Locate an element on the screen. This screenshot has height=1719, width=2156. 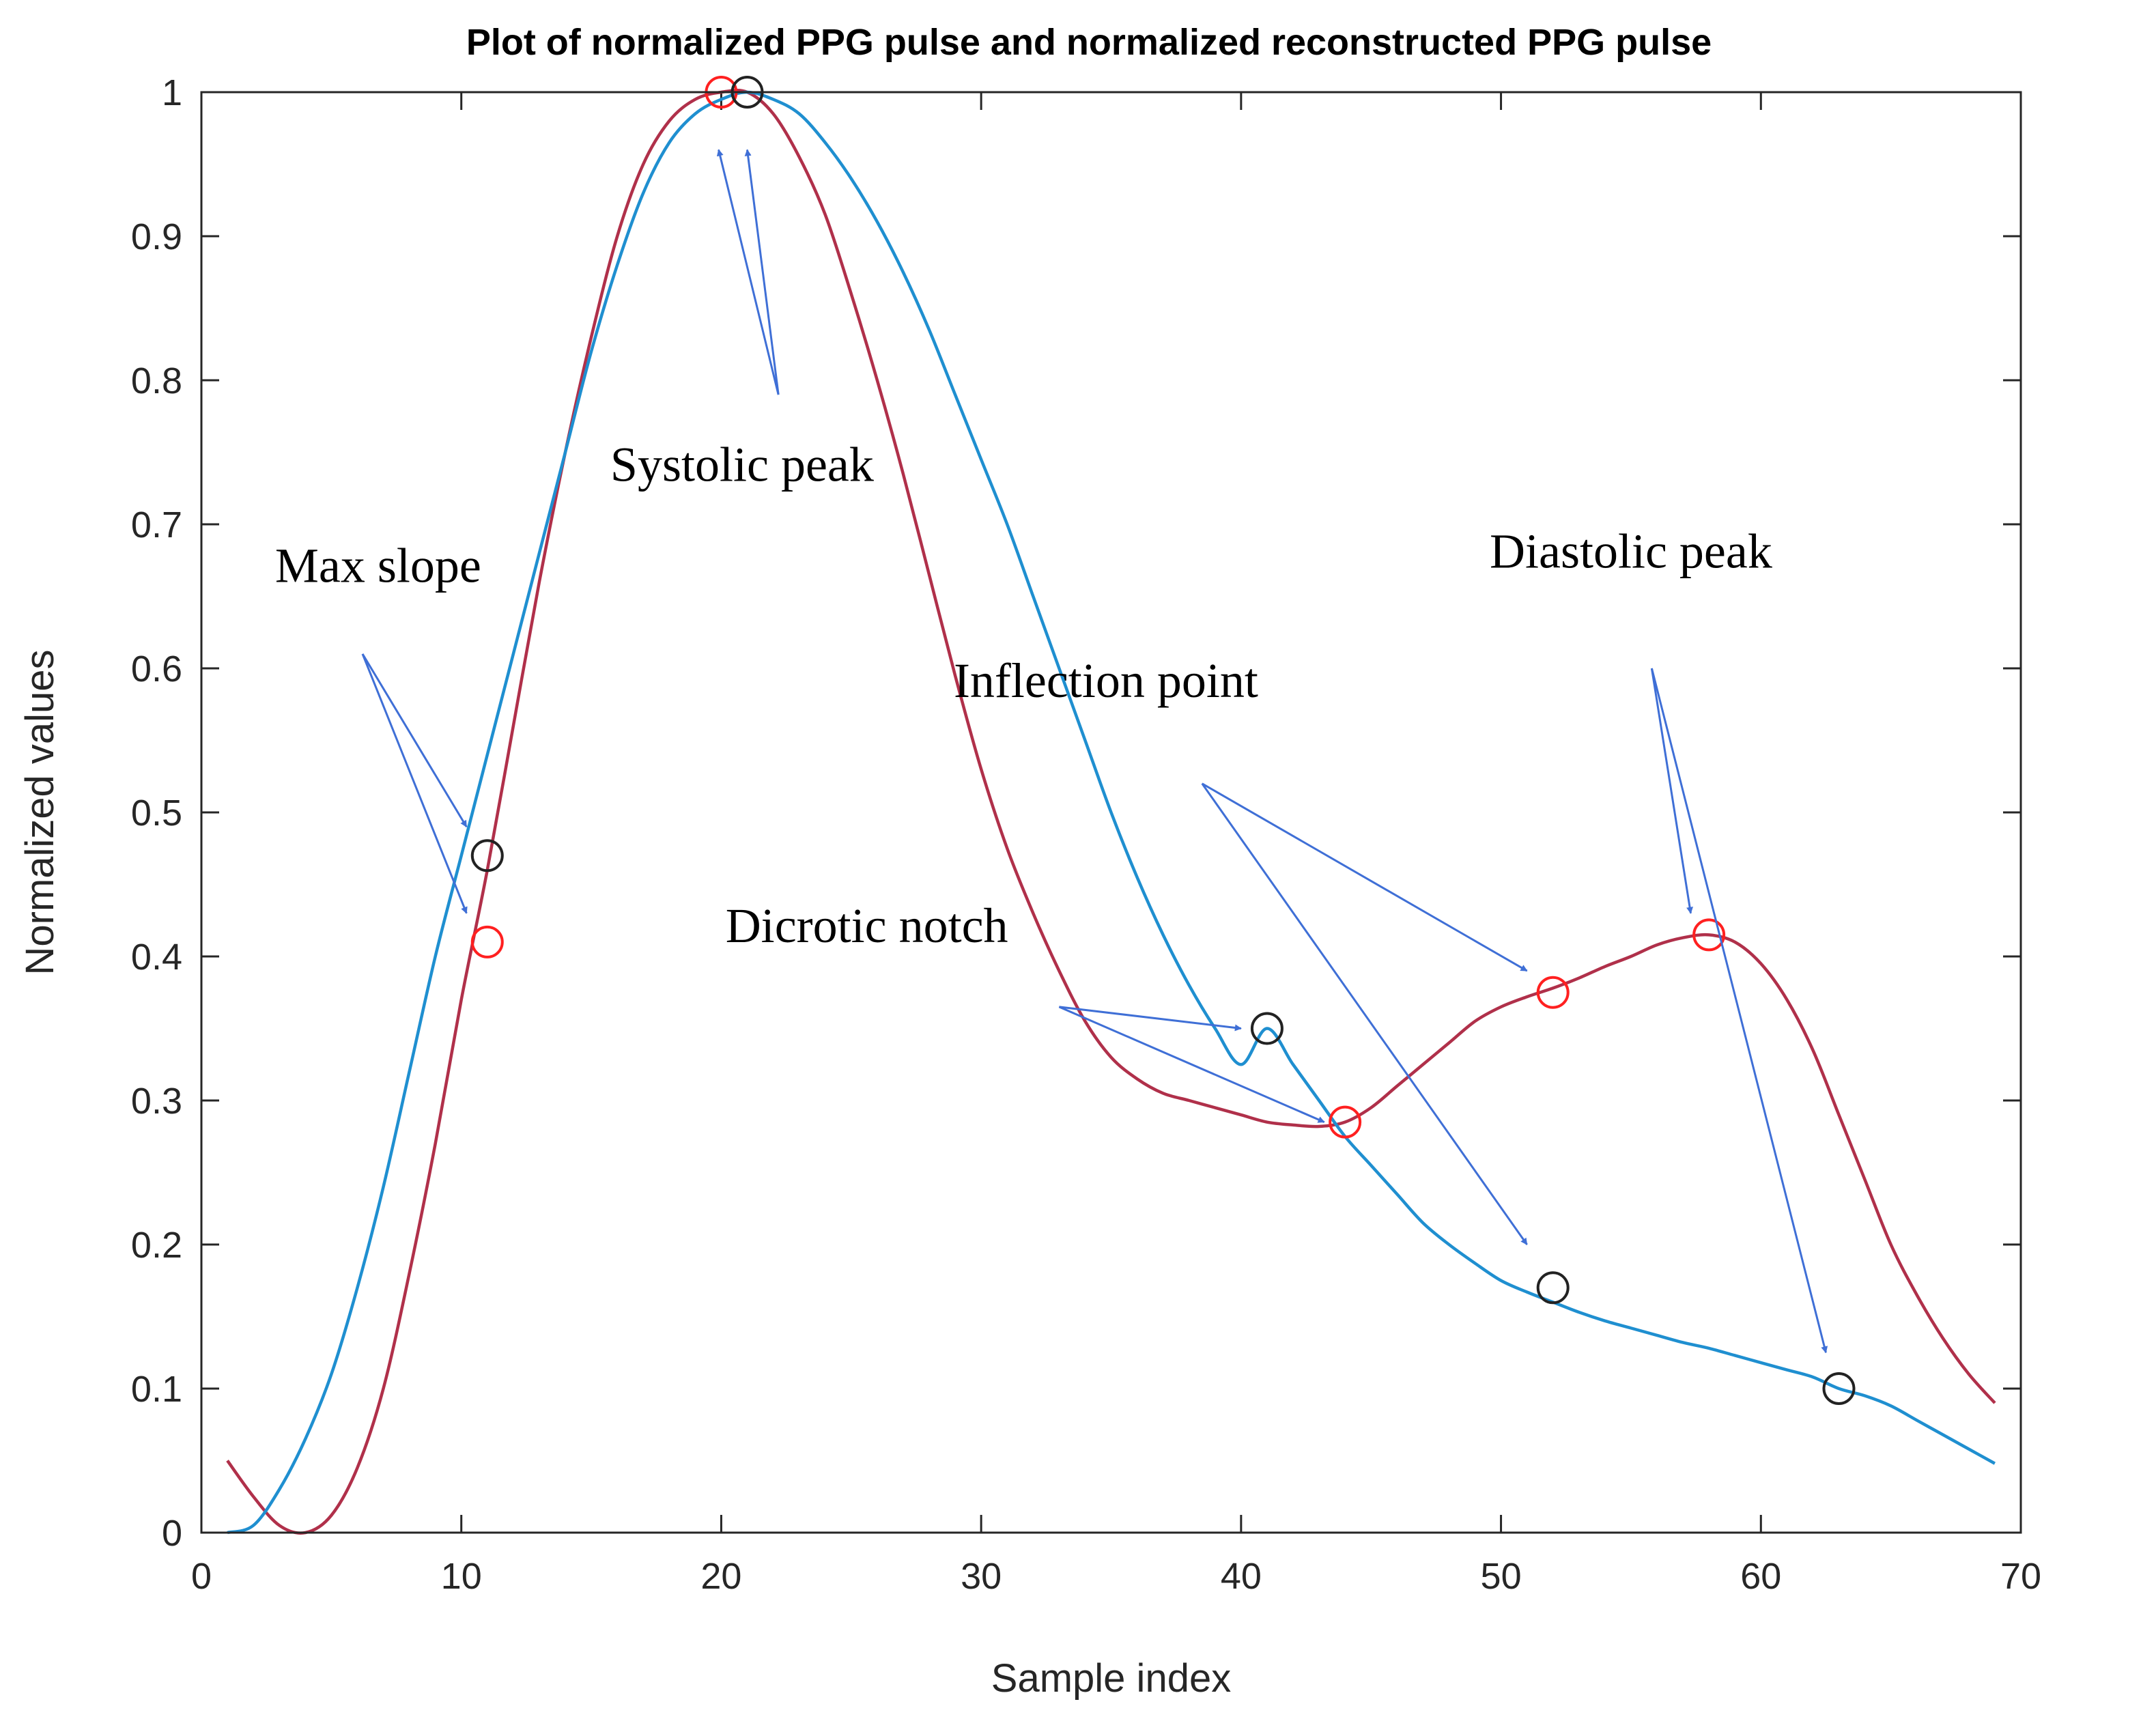
x-tick-label: 0 is located at coordinates (201, 1576).